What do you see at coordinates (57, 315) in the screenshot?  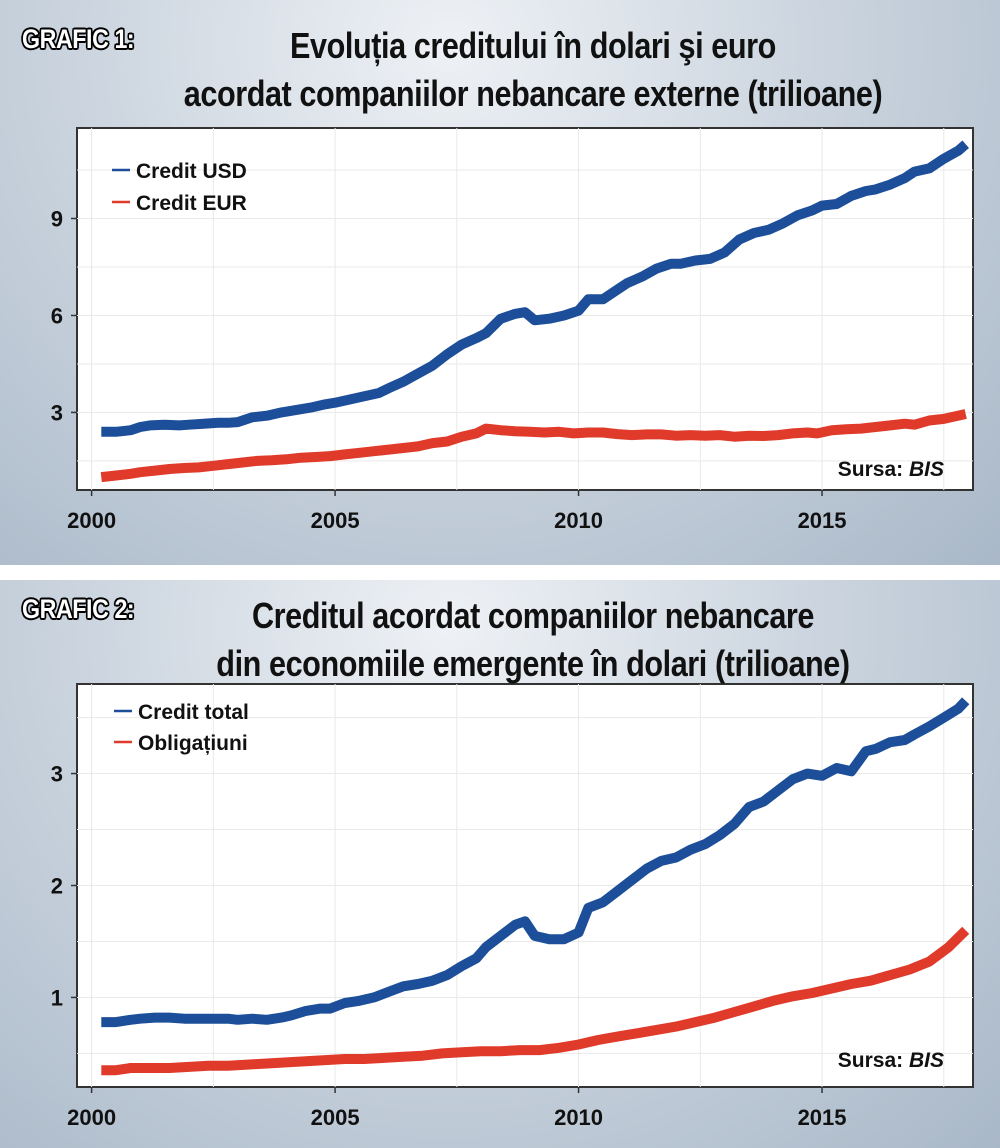 I see `chart-1-y-tick-label: 6` at bounding box center [57, 315].